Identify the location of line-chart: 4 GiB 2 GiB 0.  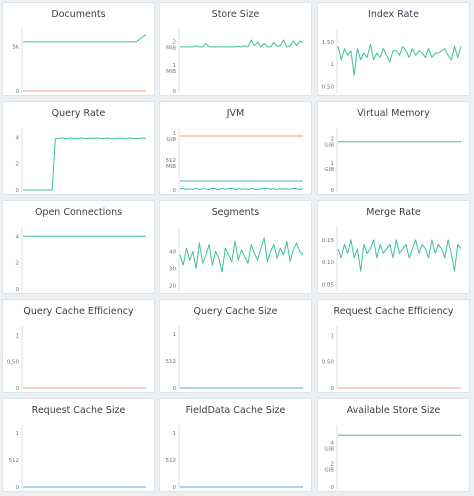
(392, 458).